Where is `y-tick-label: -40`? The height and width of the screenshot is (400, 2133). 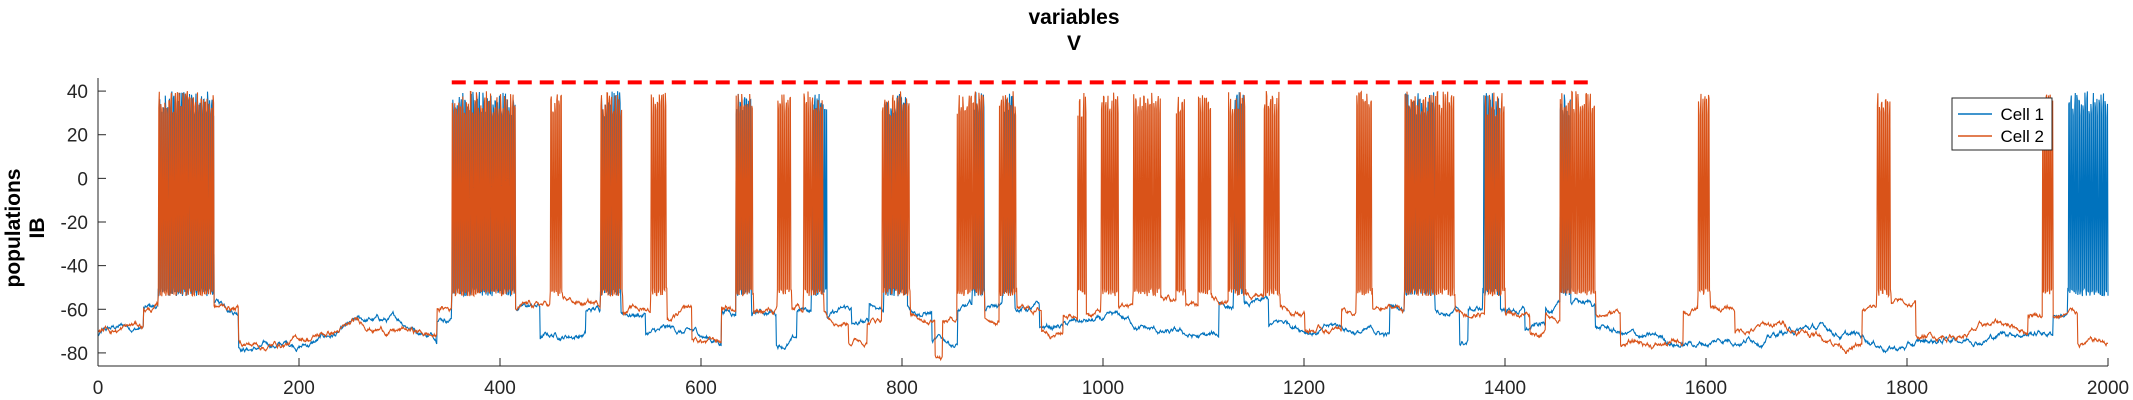
y-tick-label: -40 is located at coordinates (74, 267).